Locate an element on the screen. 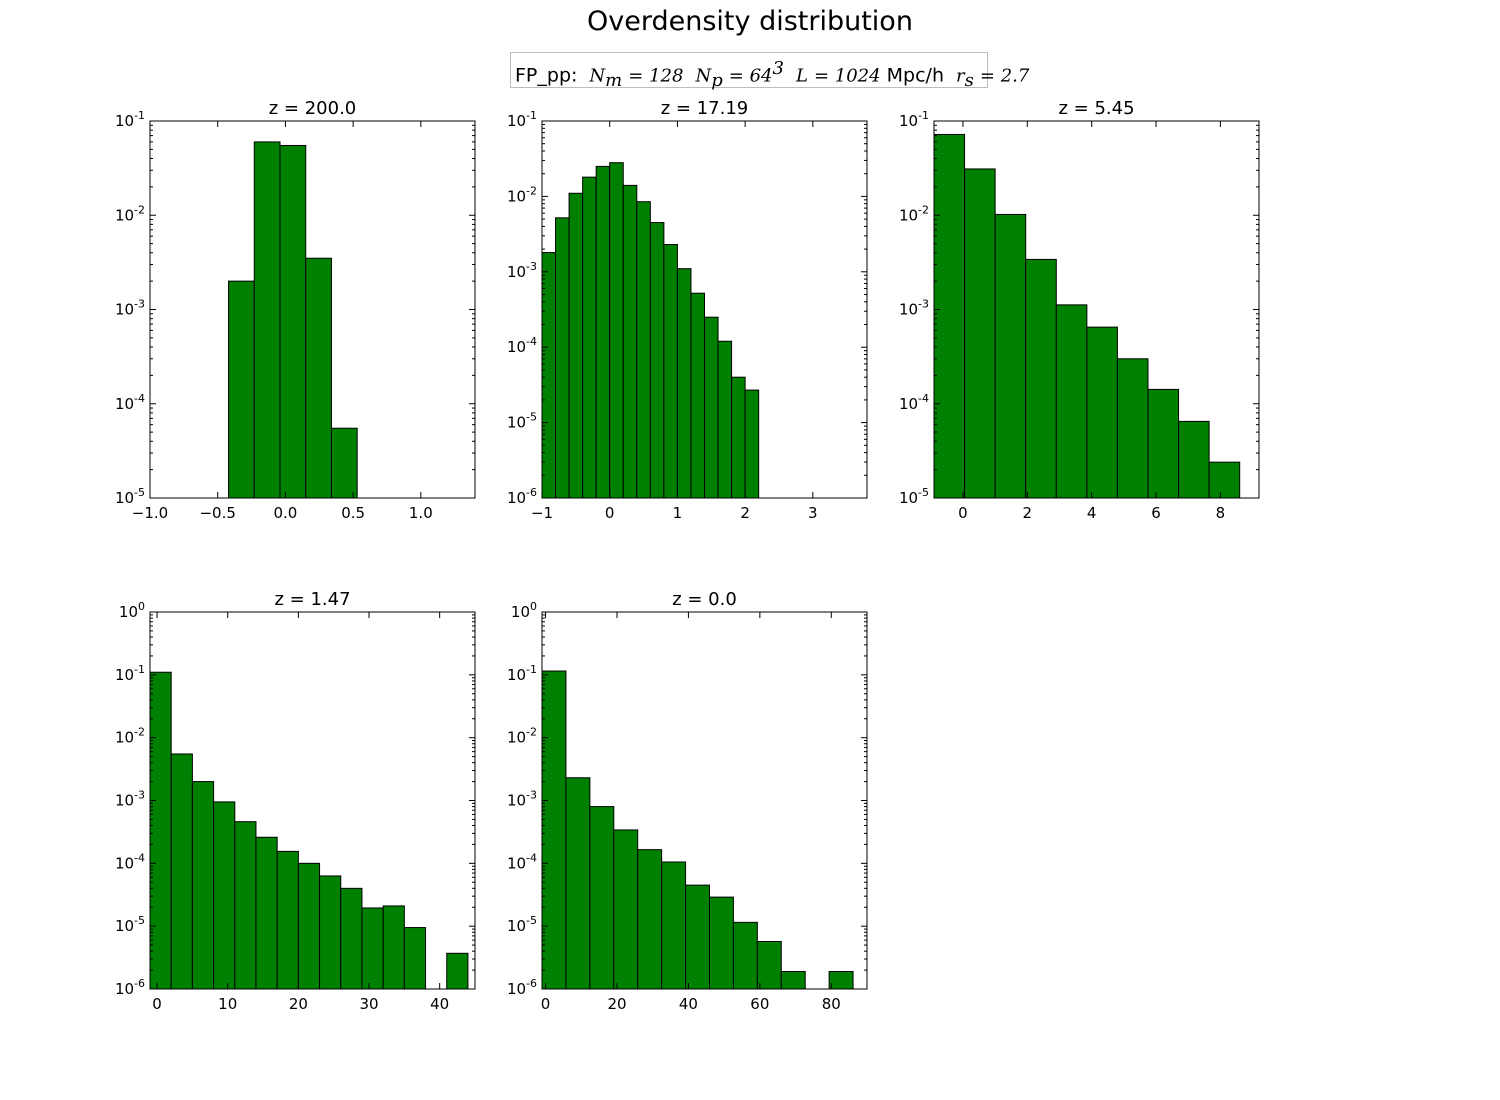 The width and height of the screenshot is (1500, 1100). x-tick-label: 10 is located at coordinates (227, 1004).